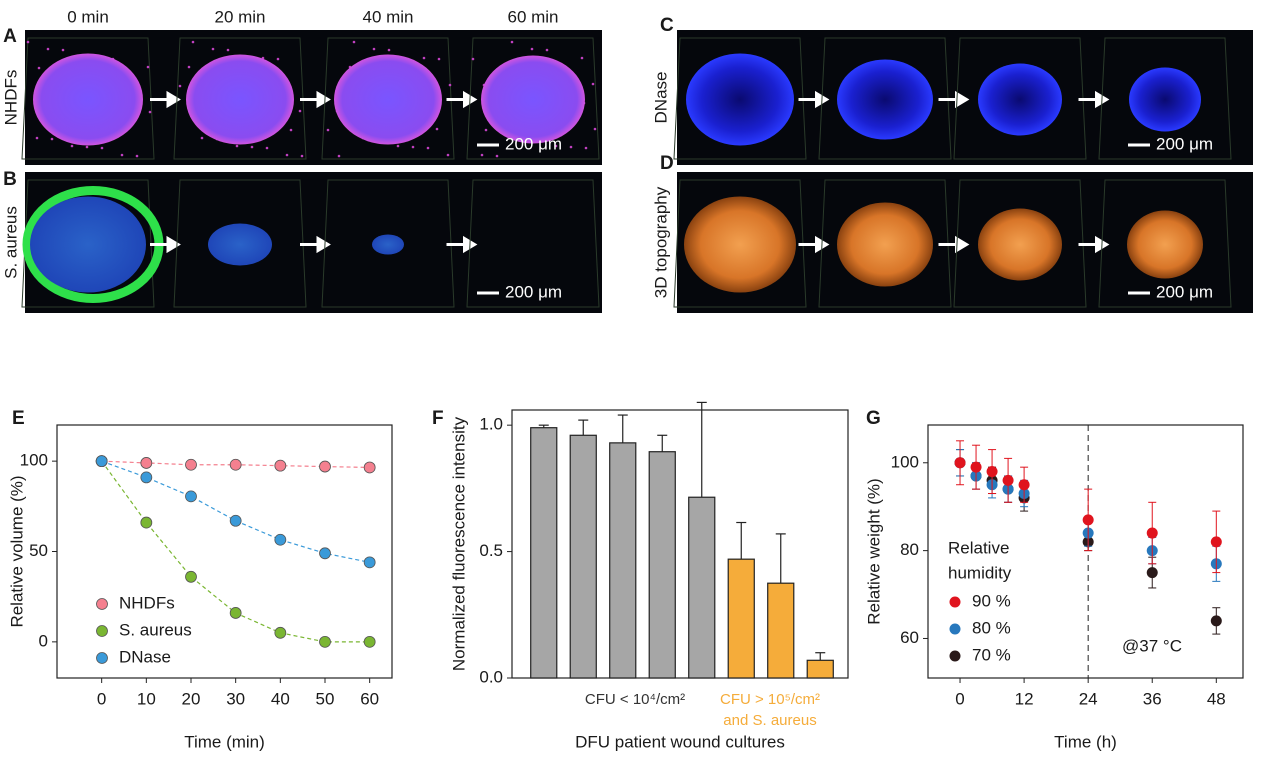  What do you see at coordinates (667, 163) in the screenshot?
I see `panel-letter: D` at bounding box center [667, 163].